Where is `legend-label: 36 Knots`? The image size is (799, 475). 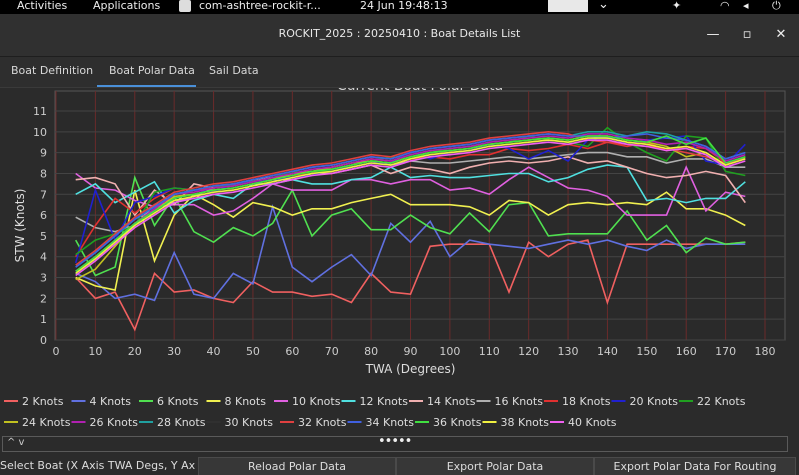
legend-label: 36 Knots is located at coordinates (457, 422).